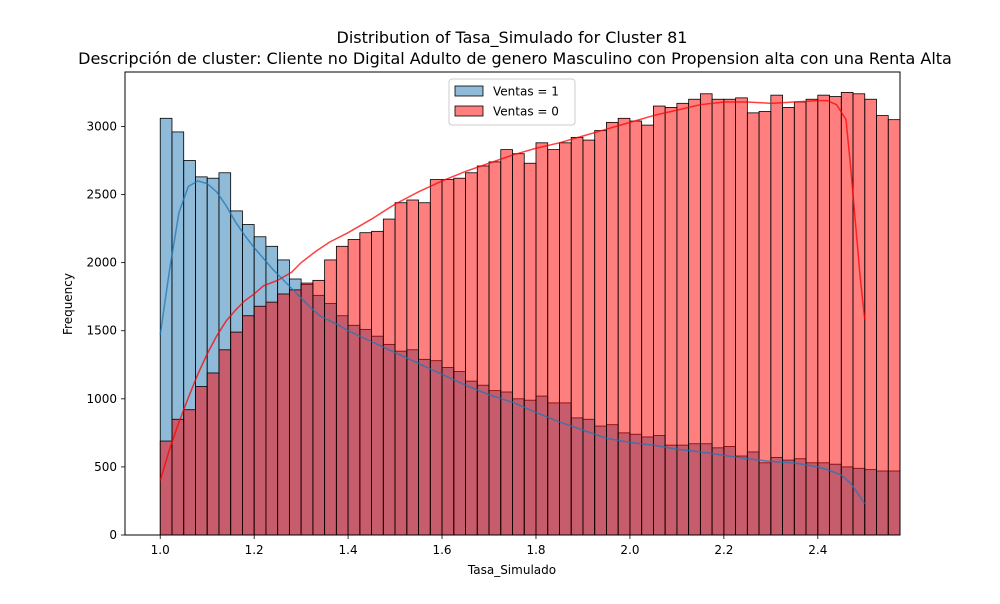  Describe the element at coordinates (160, 550) in the screenshot. I see `x-tick-label-0: 1.0` at that location.